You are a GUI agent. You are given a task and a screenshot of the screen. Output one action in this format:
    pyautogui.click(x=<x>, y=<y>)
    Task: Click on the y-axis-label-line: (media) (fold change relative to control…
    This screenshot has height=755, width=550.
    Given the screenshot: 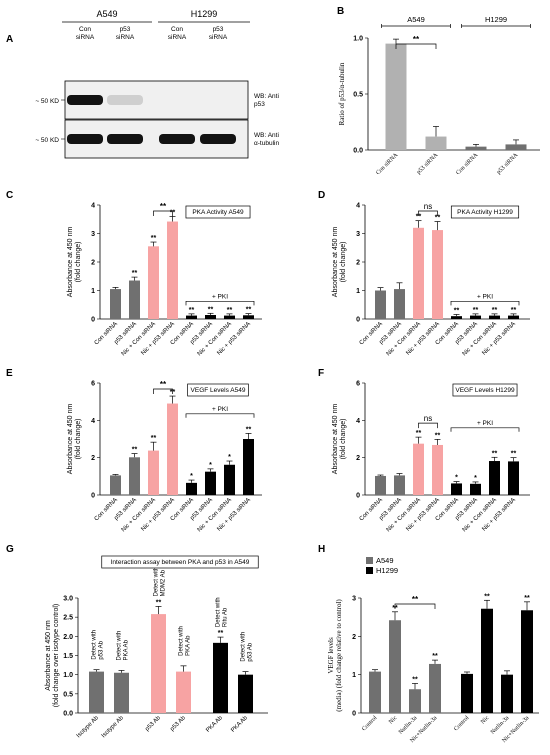 What is the action you would take?
    pyautogui.click(x=339, y=655)
    